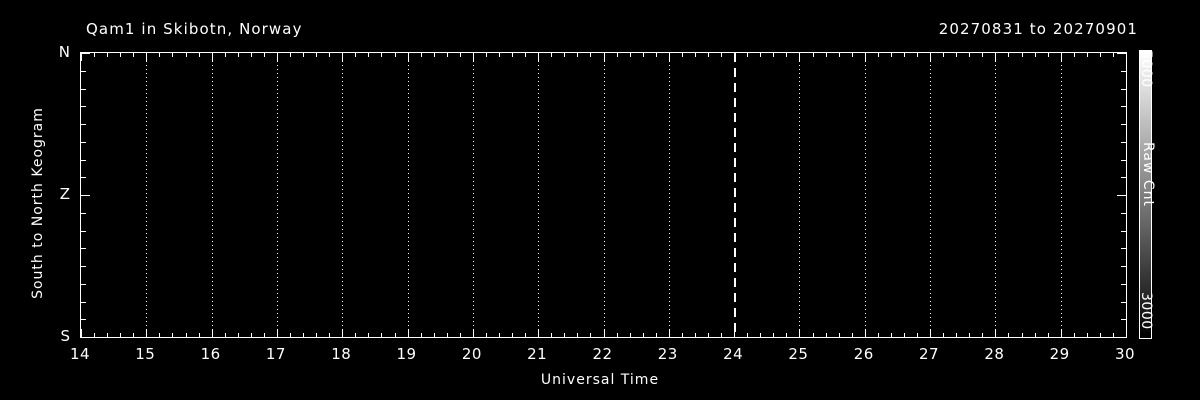 Image resolution: width=1200 pixels, height=400 pixels. I want to click on x-tick-label: 28, so click(994, 354).